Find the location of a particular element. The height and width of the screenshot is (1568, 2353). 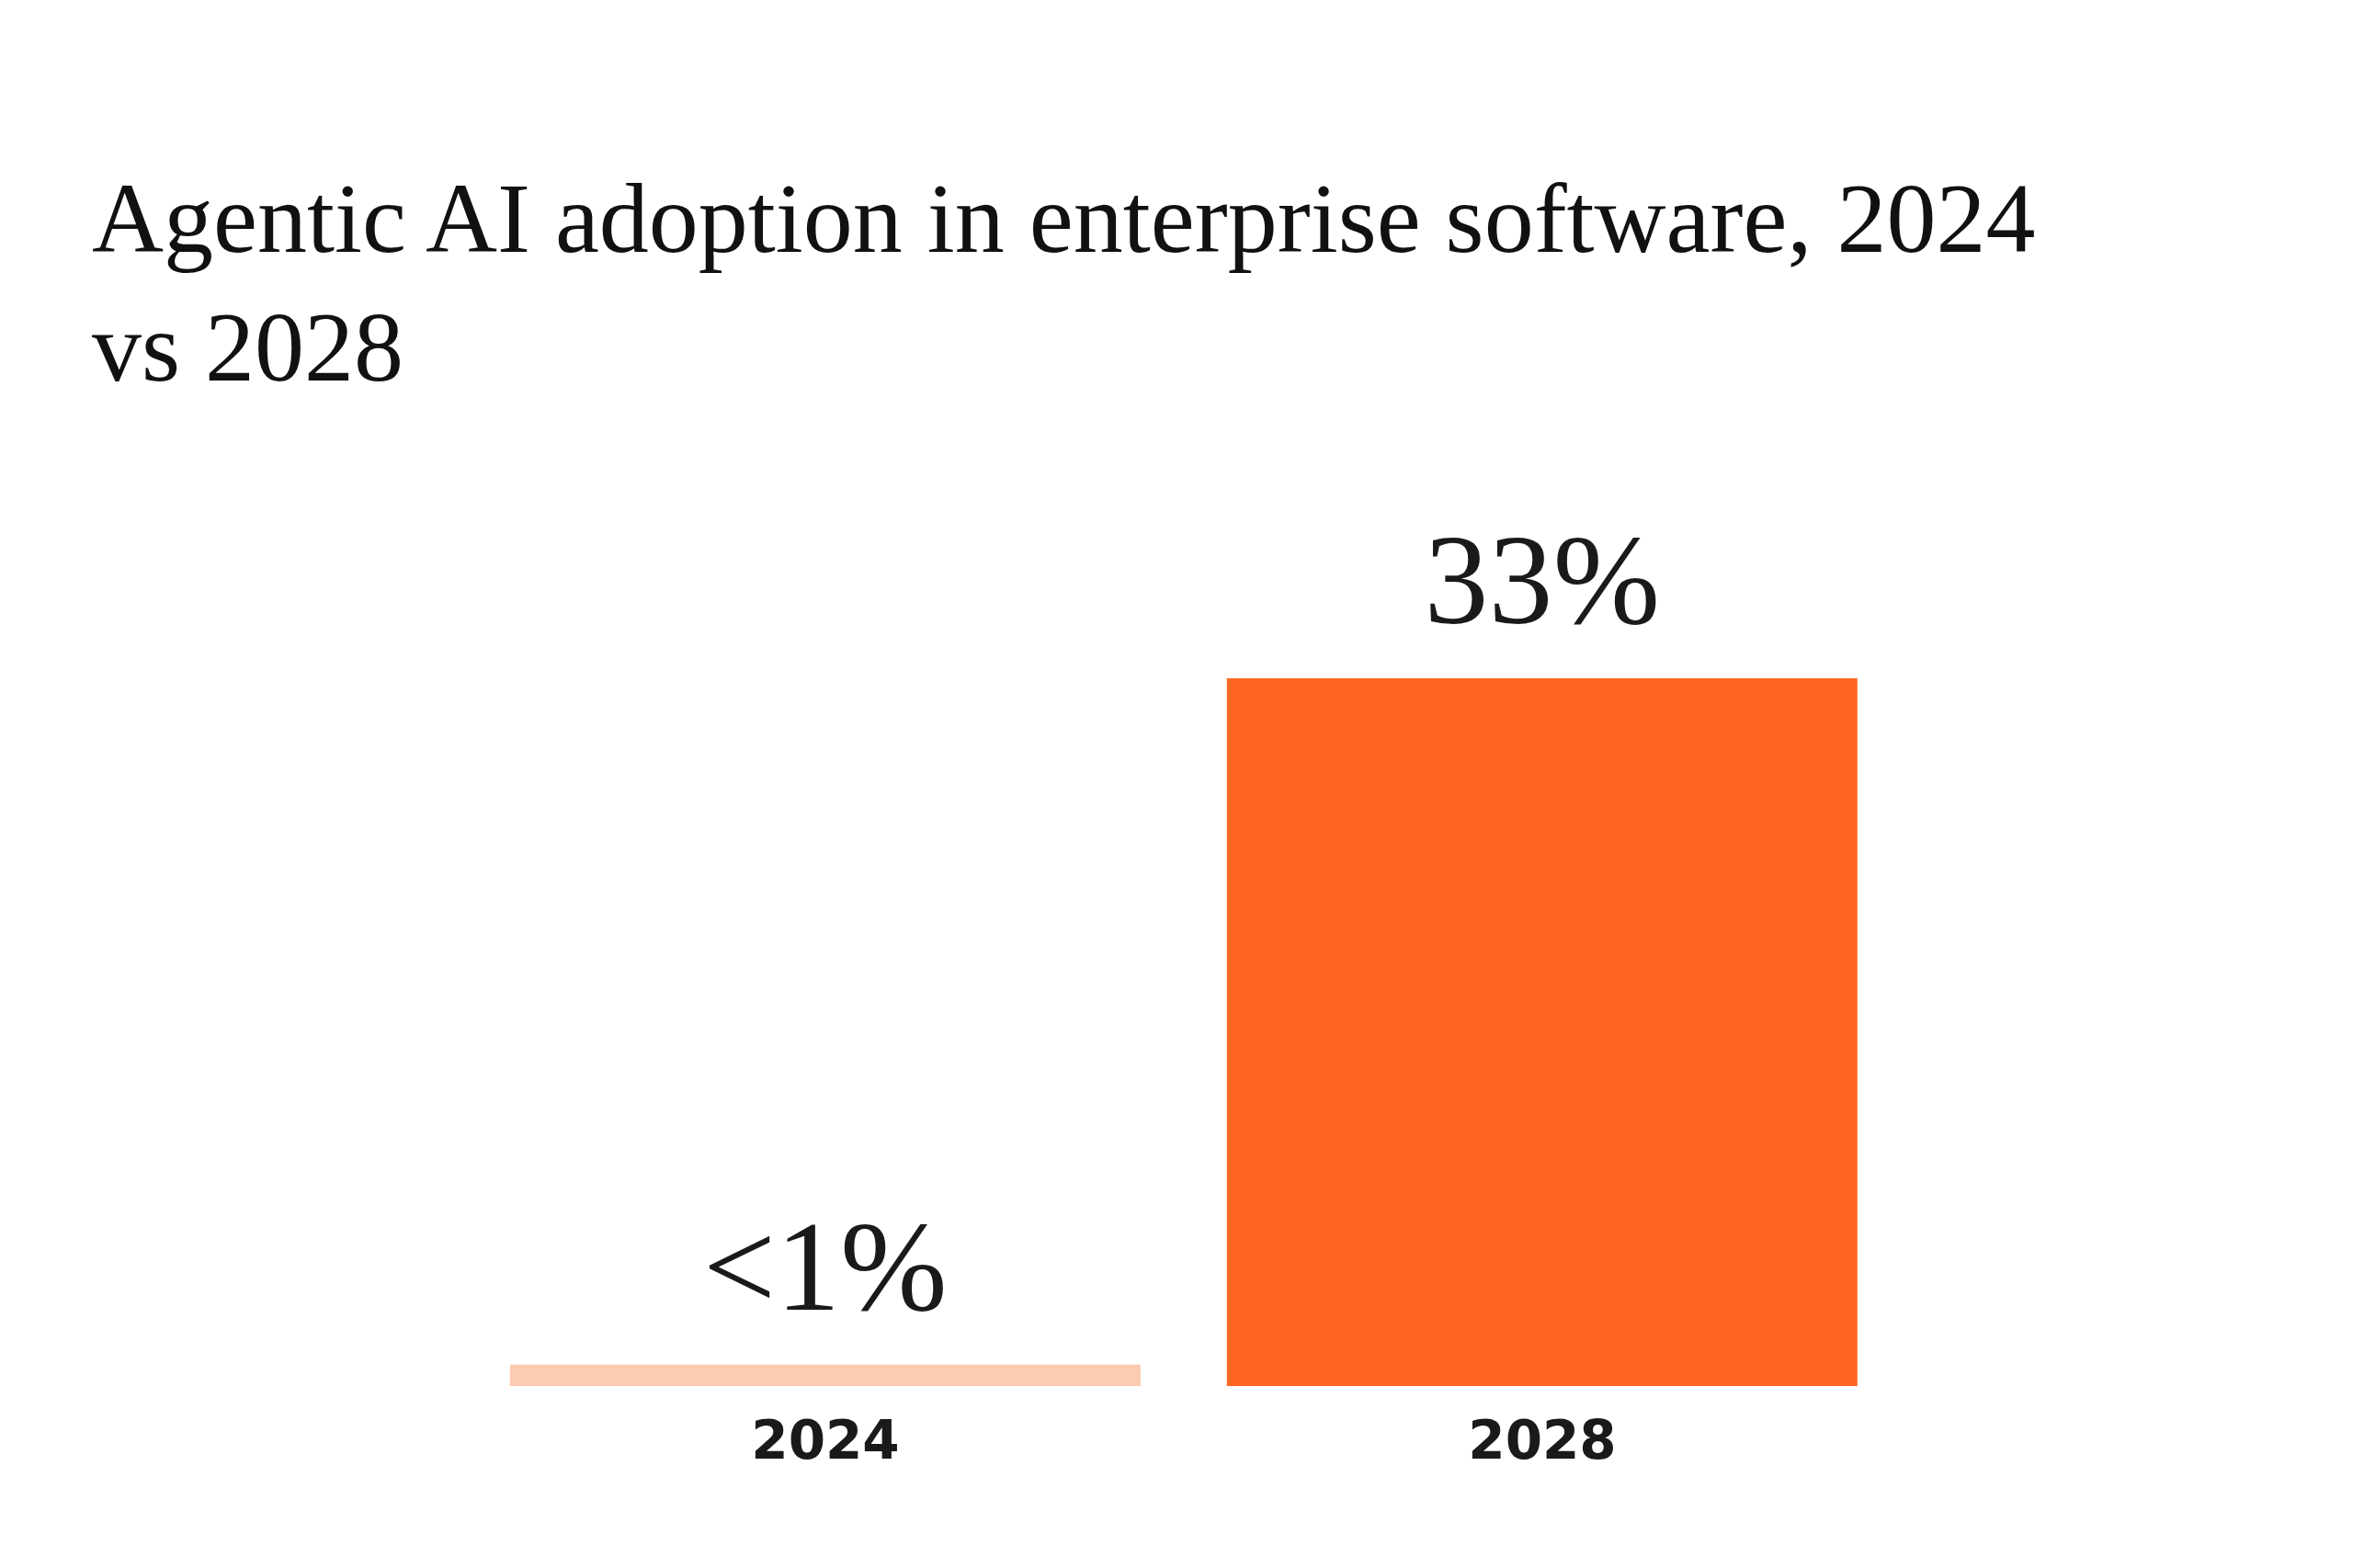

x-tick-label: 2028 is located at coordinates (1542, 1440).